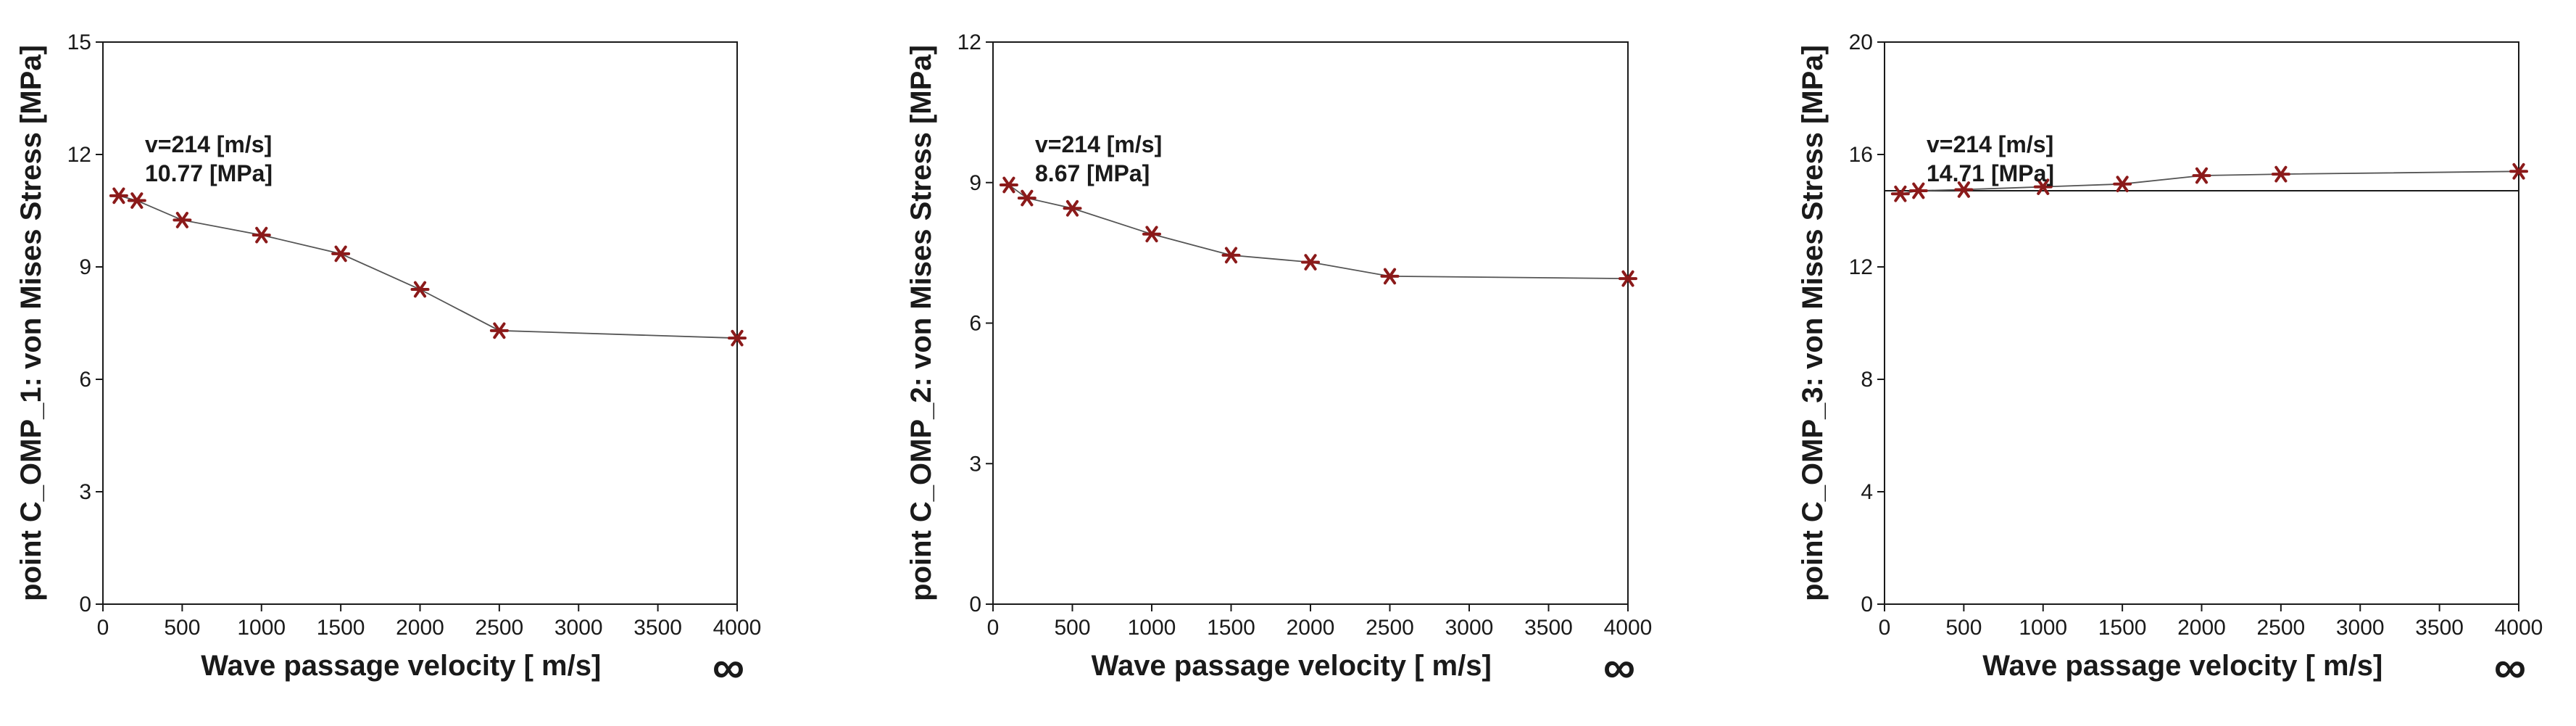 The image size is (2576, 726). Describe the element at coordinates (1861, 155) in the screenshot. I see `y-tick-label: 16` at that location.